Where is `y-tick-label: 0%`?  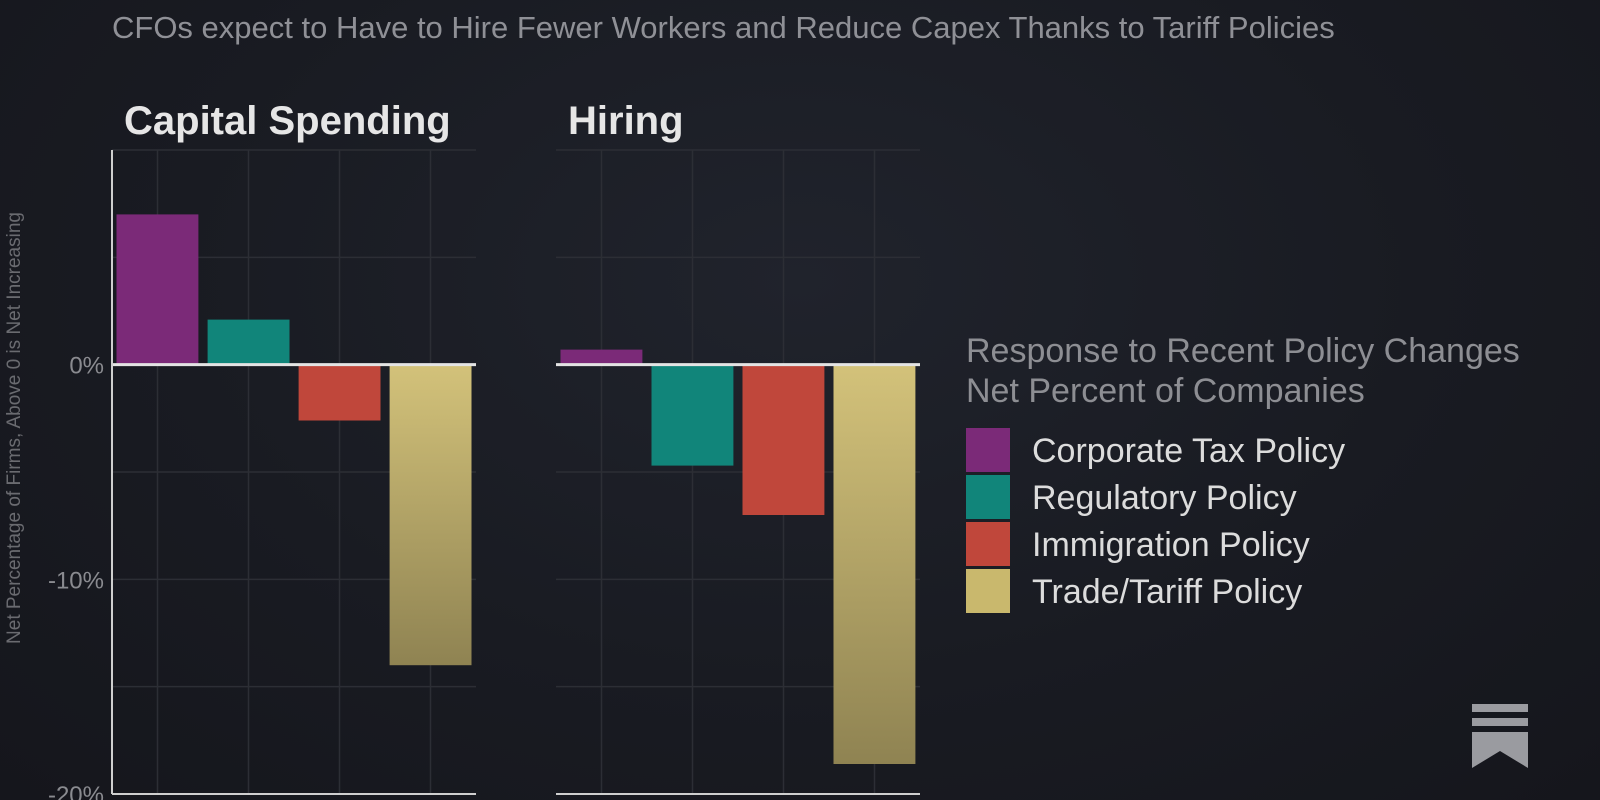 y-tick-label: 0% is located at coordinates (86, 366).